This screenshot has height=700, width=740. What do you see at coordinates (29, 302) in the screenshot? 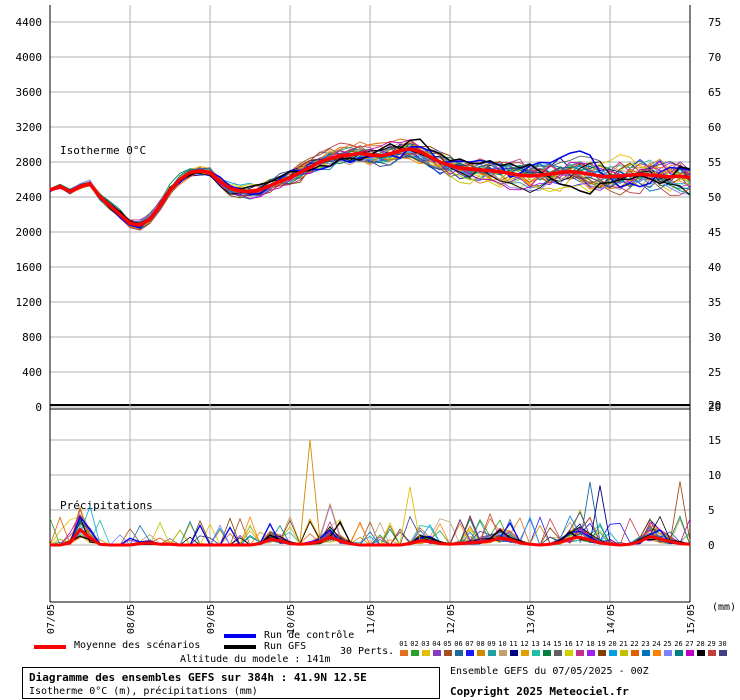
I see `top-left-tick-label: 1200` at bounding box center [29, 302].